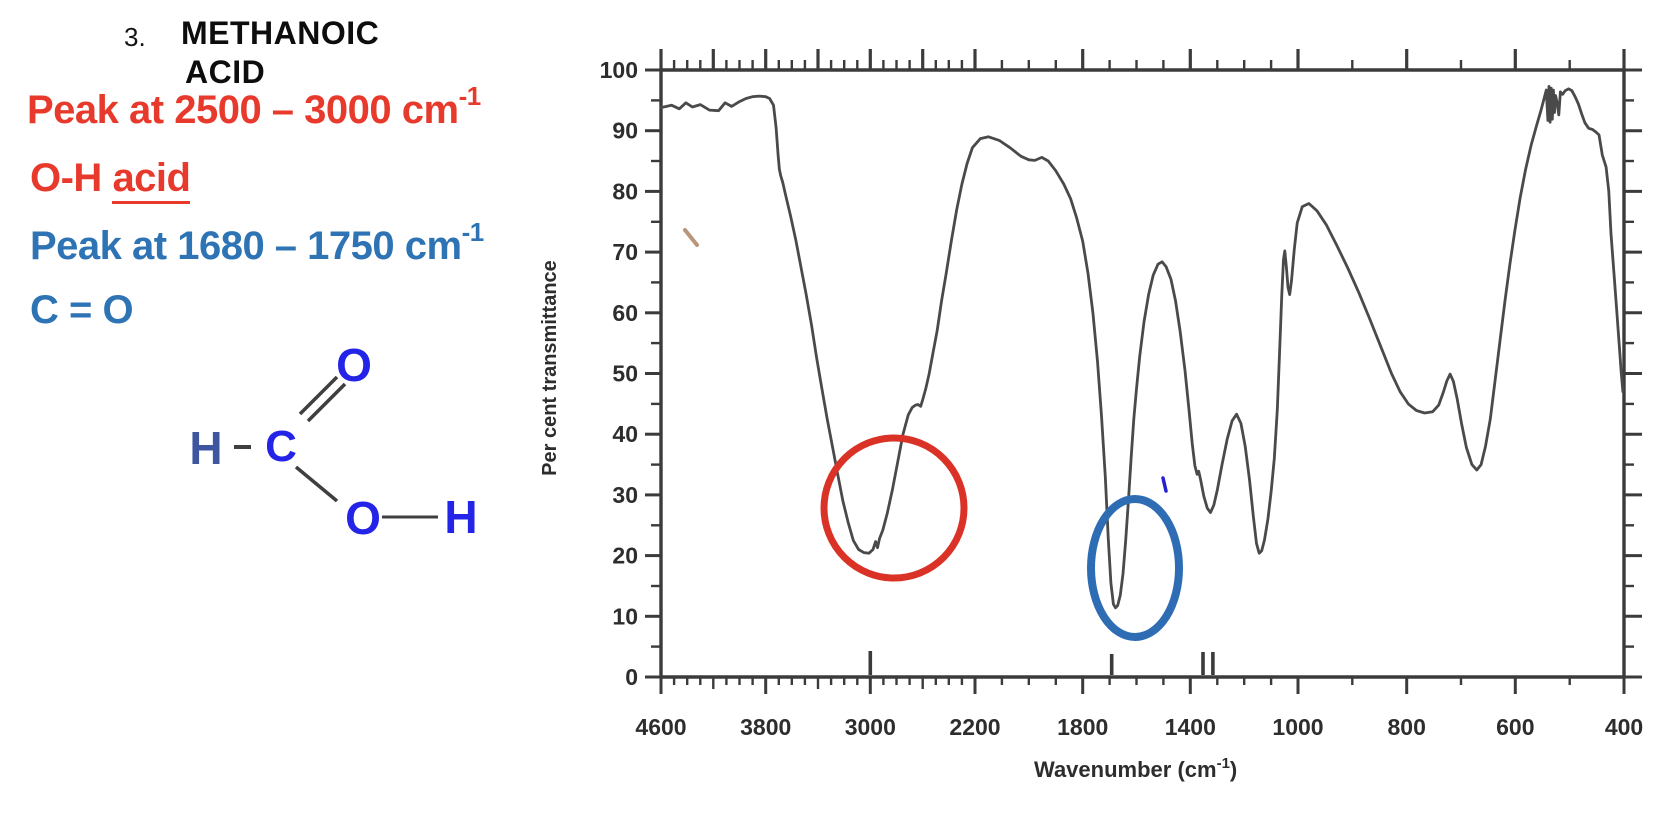 This screenshot has width=1670, height=818. What do you see at coordinates (135, 37) in the screenshot?
I see `item-number: 3.` at bounding box center [135, 37].